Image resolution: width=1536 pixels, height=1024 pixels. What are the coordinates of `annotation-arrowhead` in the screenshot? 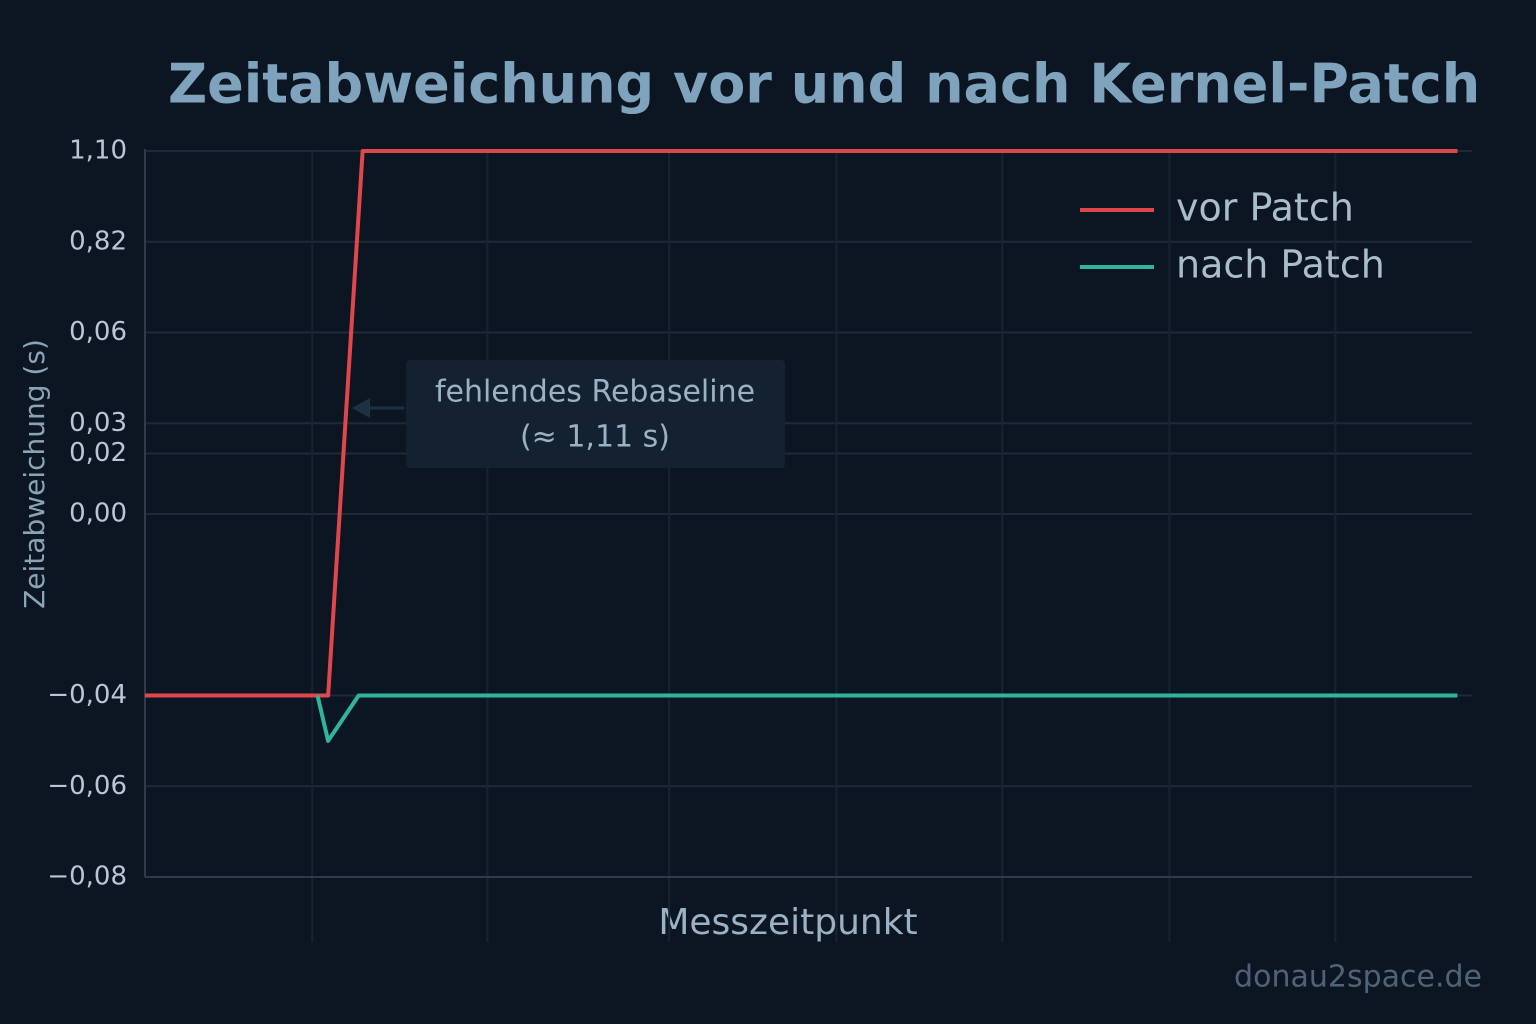 It's located at (361, 408).